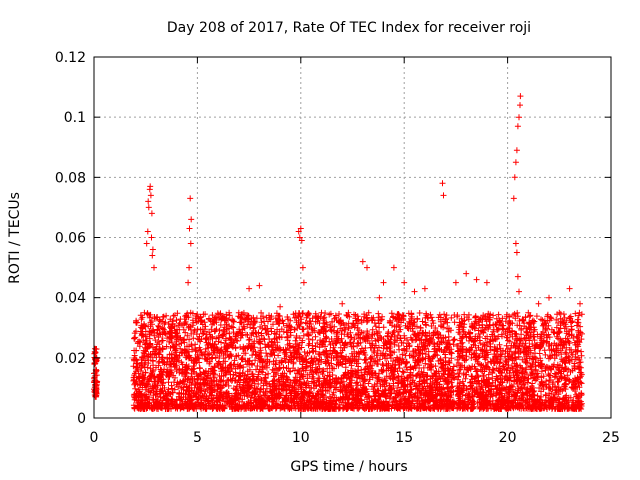 The height and width of the screenshot is (480, 640). What do you see at coordinates (404, 438) in the screenshot?
I see `x-tick-label: 15` at bounding box center [404, 438].